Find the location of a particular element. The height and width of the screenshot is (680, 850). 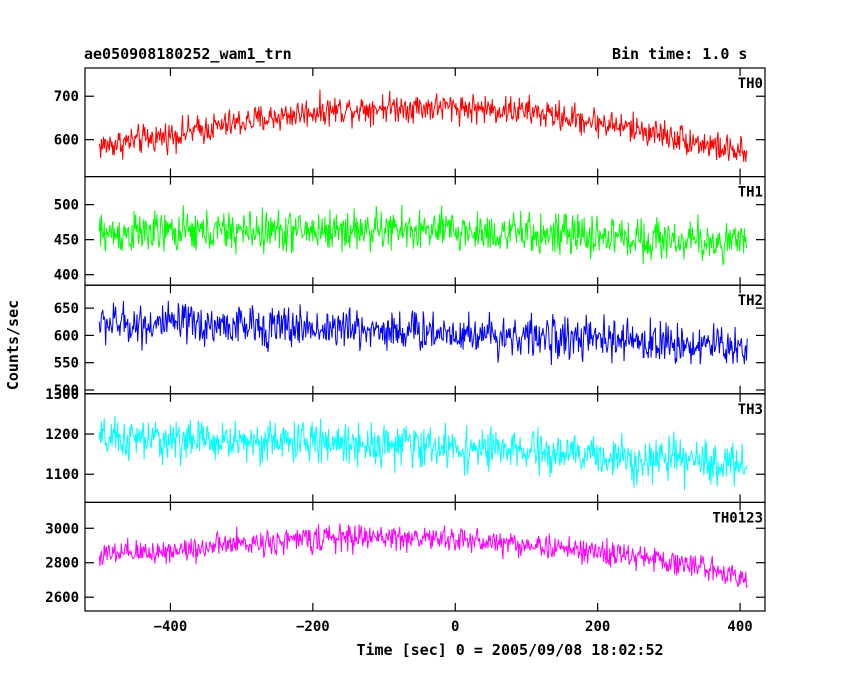

y-tick-label: 400 is located at coordinates (66, 276).